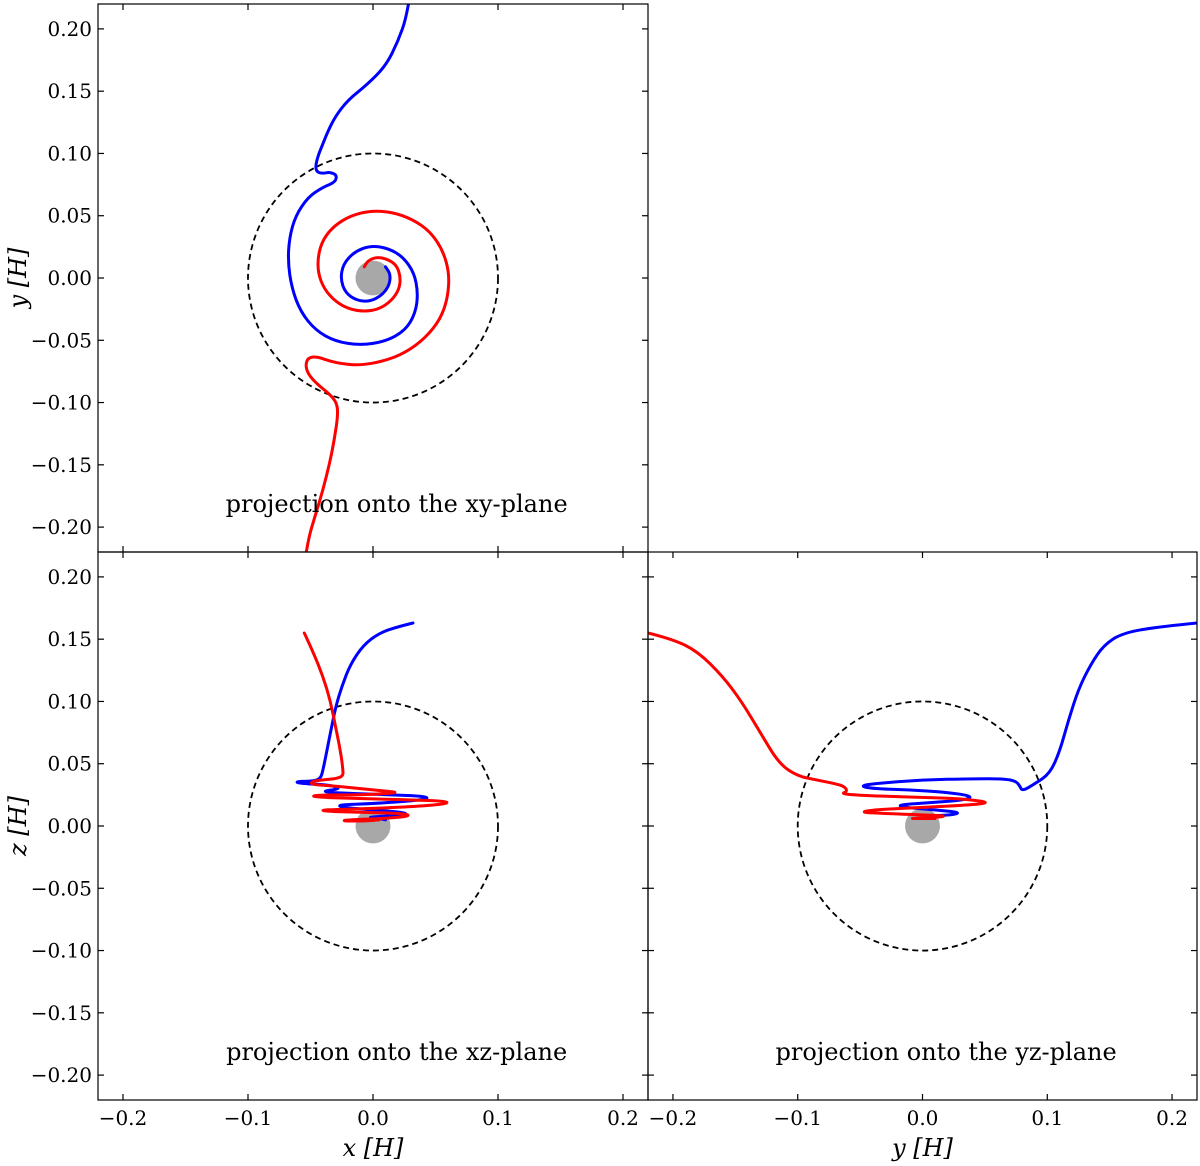 The image size is (1200, 1166). I want to click on x-axis-label: y [H], so click(922, 1148).